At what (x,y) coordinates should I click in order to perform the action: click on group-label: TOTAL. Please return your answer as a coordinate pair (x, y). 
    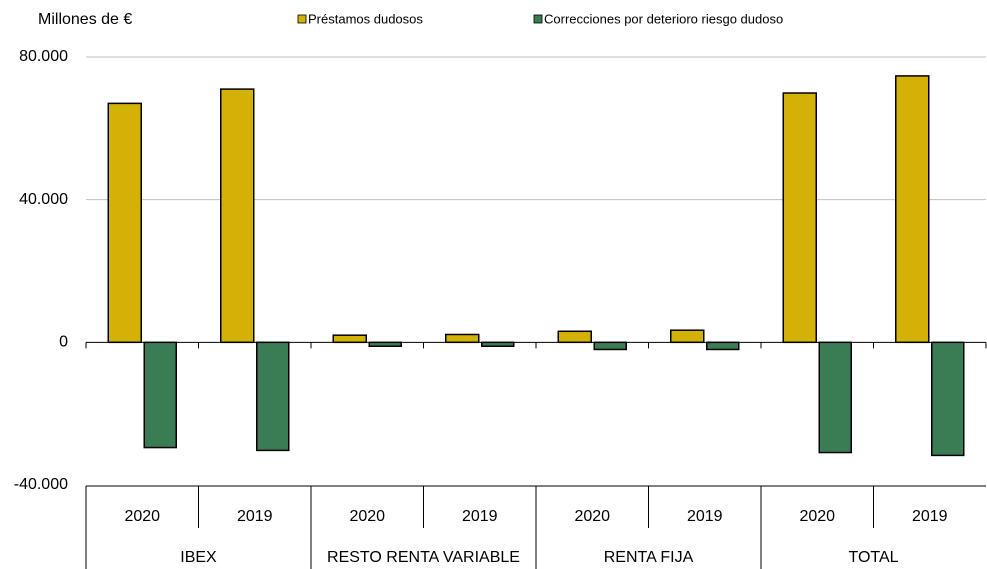
    Looking at the image, I should click on (873, 557).